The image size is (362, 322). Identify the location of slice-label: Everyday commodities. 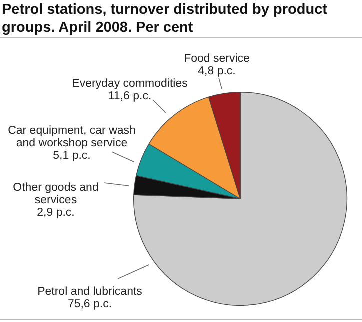
(130, 84).